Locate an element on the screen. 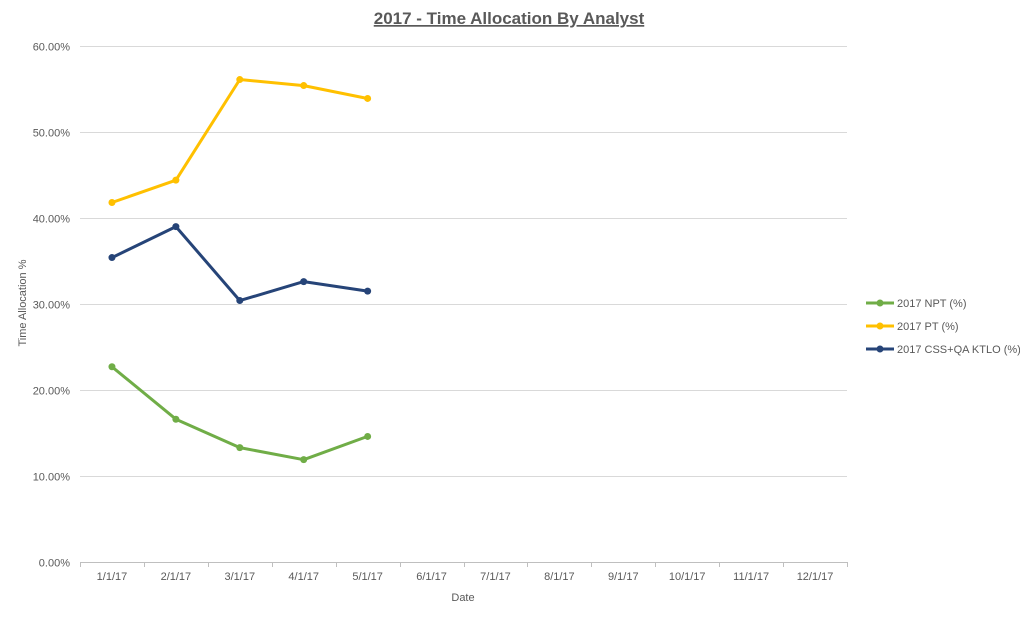 The height and width of the screenshot is (618, 1020). legend-item: 2017 CSS+QA KTLO (%) is located at coordinates (943, 350).